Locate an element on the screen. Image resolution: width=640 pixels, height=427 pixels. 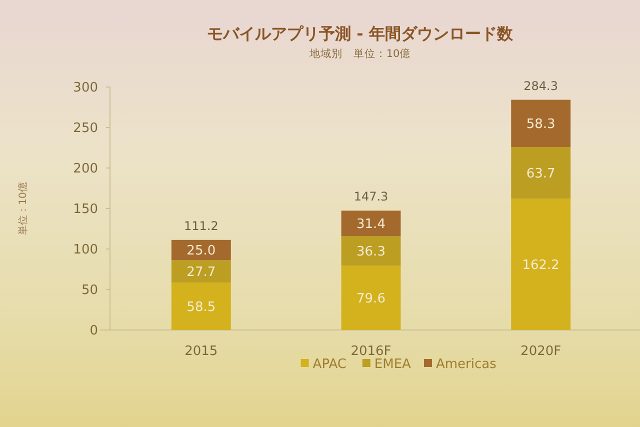
data-label: 63.7 is located at coordinates (541, 174).